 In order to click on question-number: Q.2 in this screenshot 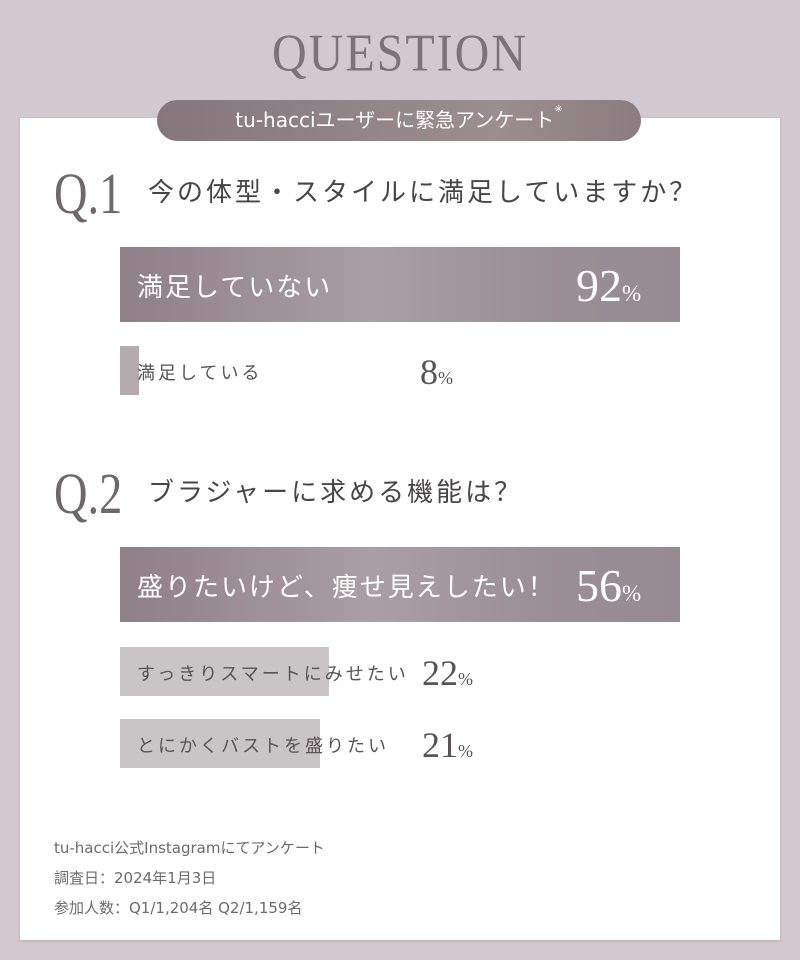, I will do `click(88, 493)`.